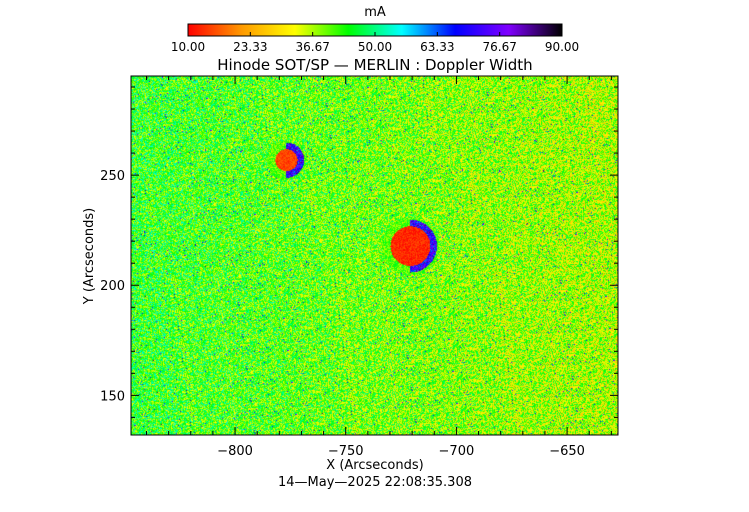  What do you see at coordinates (375, 47) in the screenshot?
I see `colorbar-tick-label: 50.00` at bounding box center [375, 47].